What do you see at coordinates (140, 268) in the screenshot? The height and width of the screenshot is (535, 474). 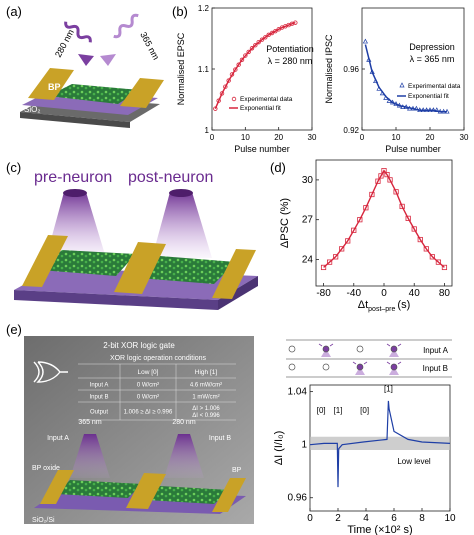 I see `c-electrode-middle` at bounding box center [140, 268].